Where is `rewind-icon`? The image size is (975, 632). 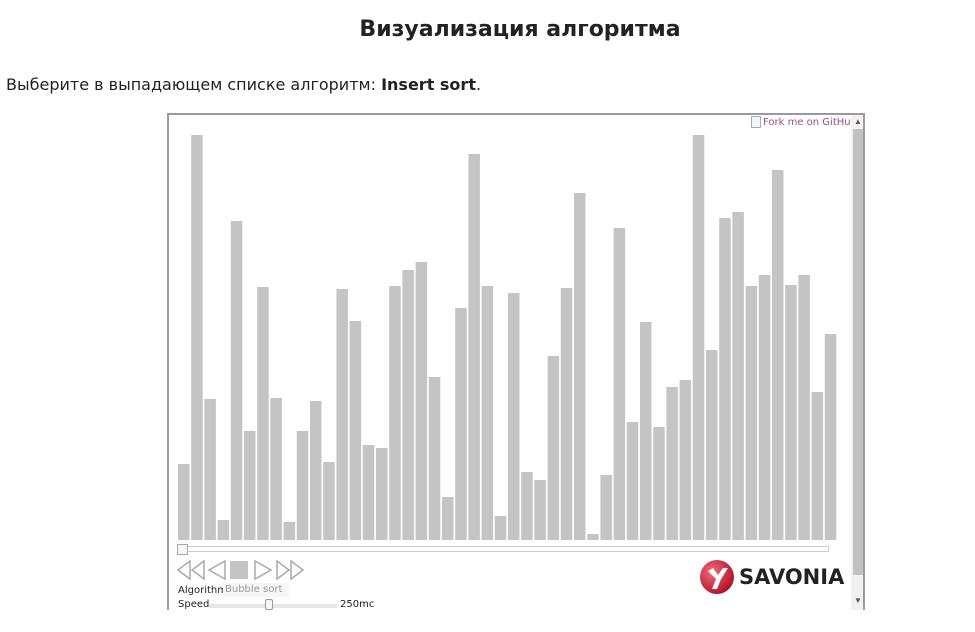 rewind-icon is located at coordinates (192, 570).